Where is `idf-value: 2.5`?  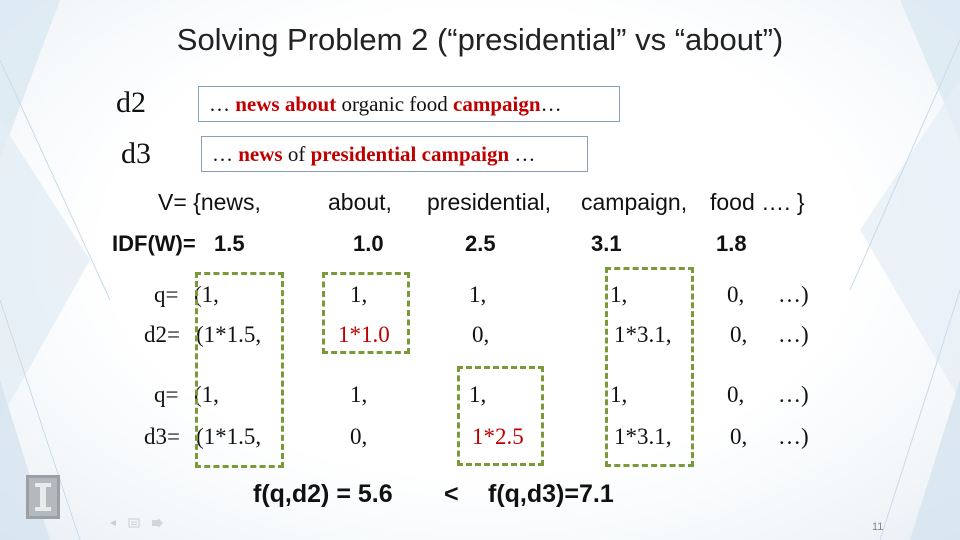 idf-value: 2.5 is located at coordinates (480, 243).